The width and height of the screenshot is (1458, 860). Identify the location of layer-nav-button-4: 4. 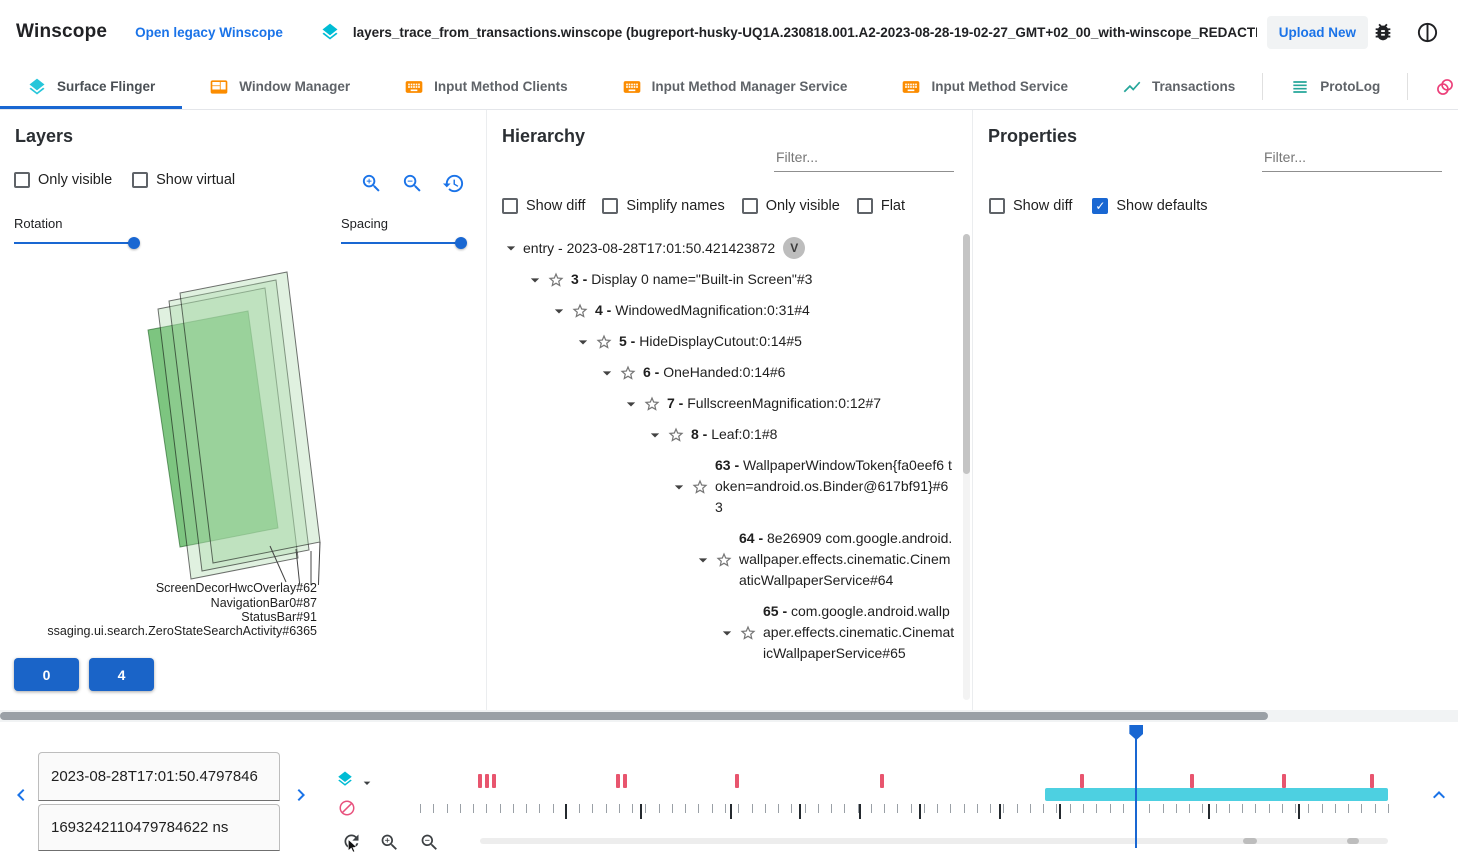
(121, 674).